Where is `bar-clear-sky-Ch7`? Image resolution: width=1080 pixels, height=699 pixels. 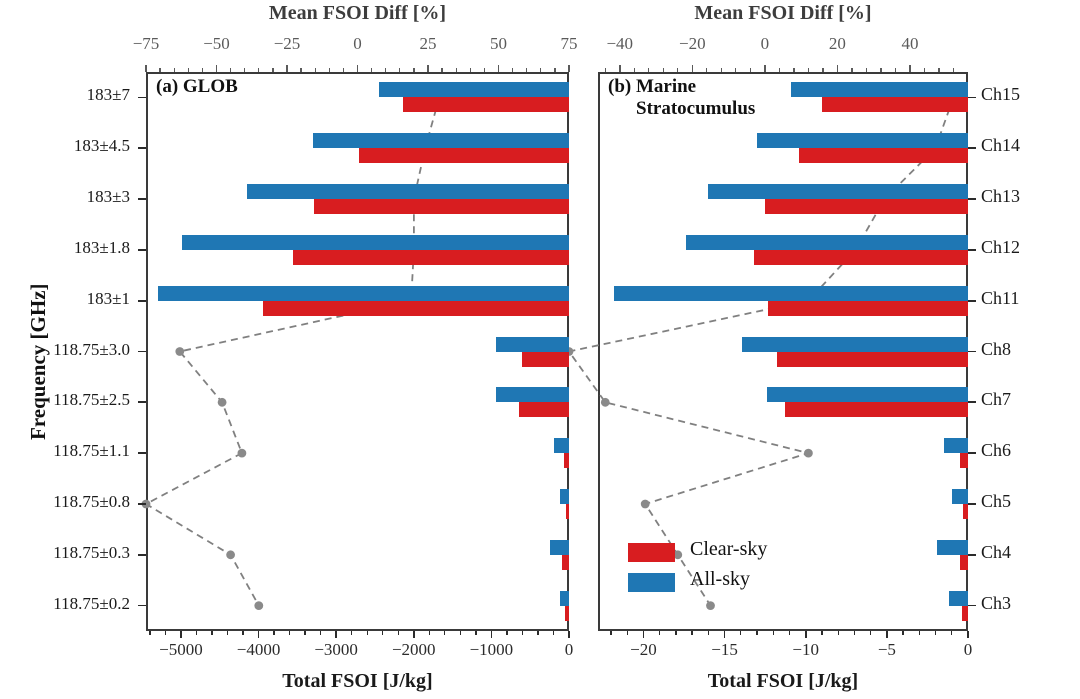 bar-clear-sky-Ch7 is located at coordinates (876, 410).